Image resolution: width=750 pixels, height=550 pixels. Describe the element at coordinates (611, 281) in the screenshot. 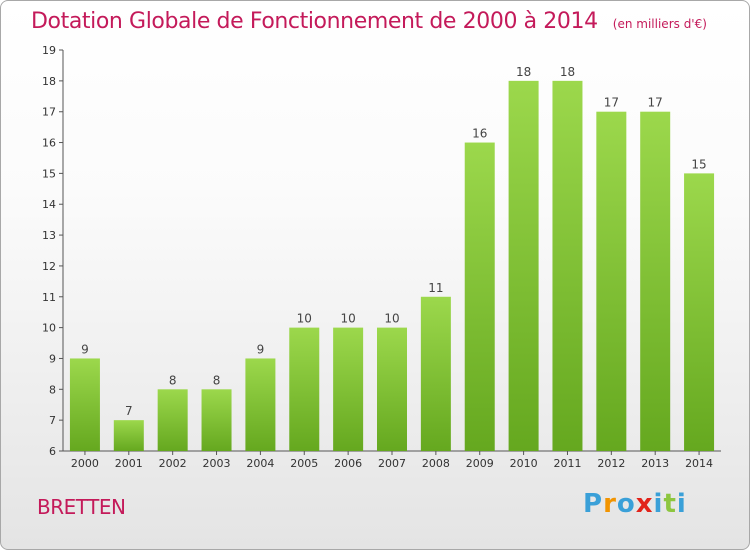

I see `bar-2012` at that location.